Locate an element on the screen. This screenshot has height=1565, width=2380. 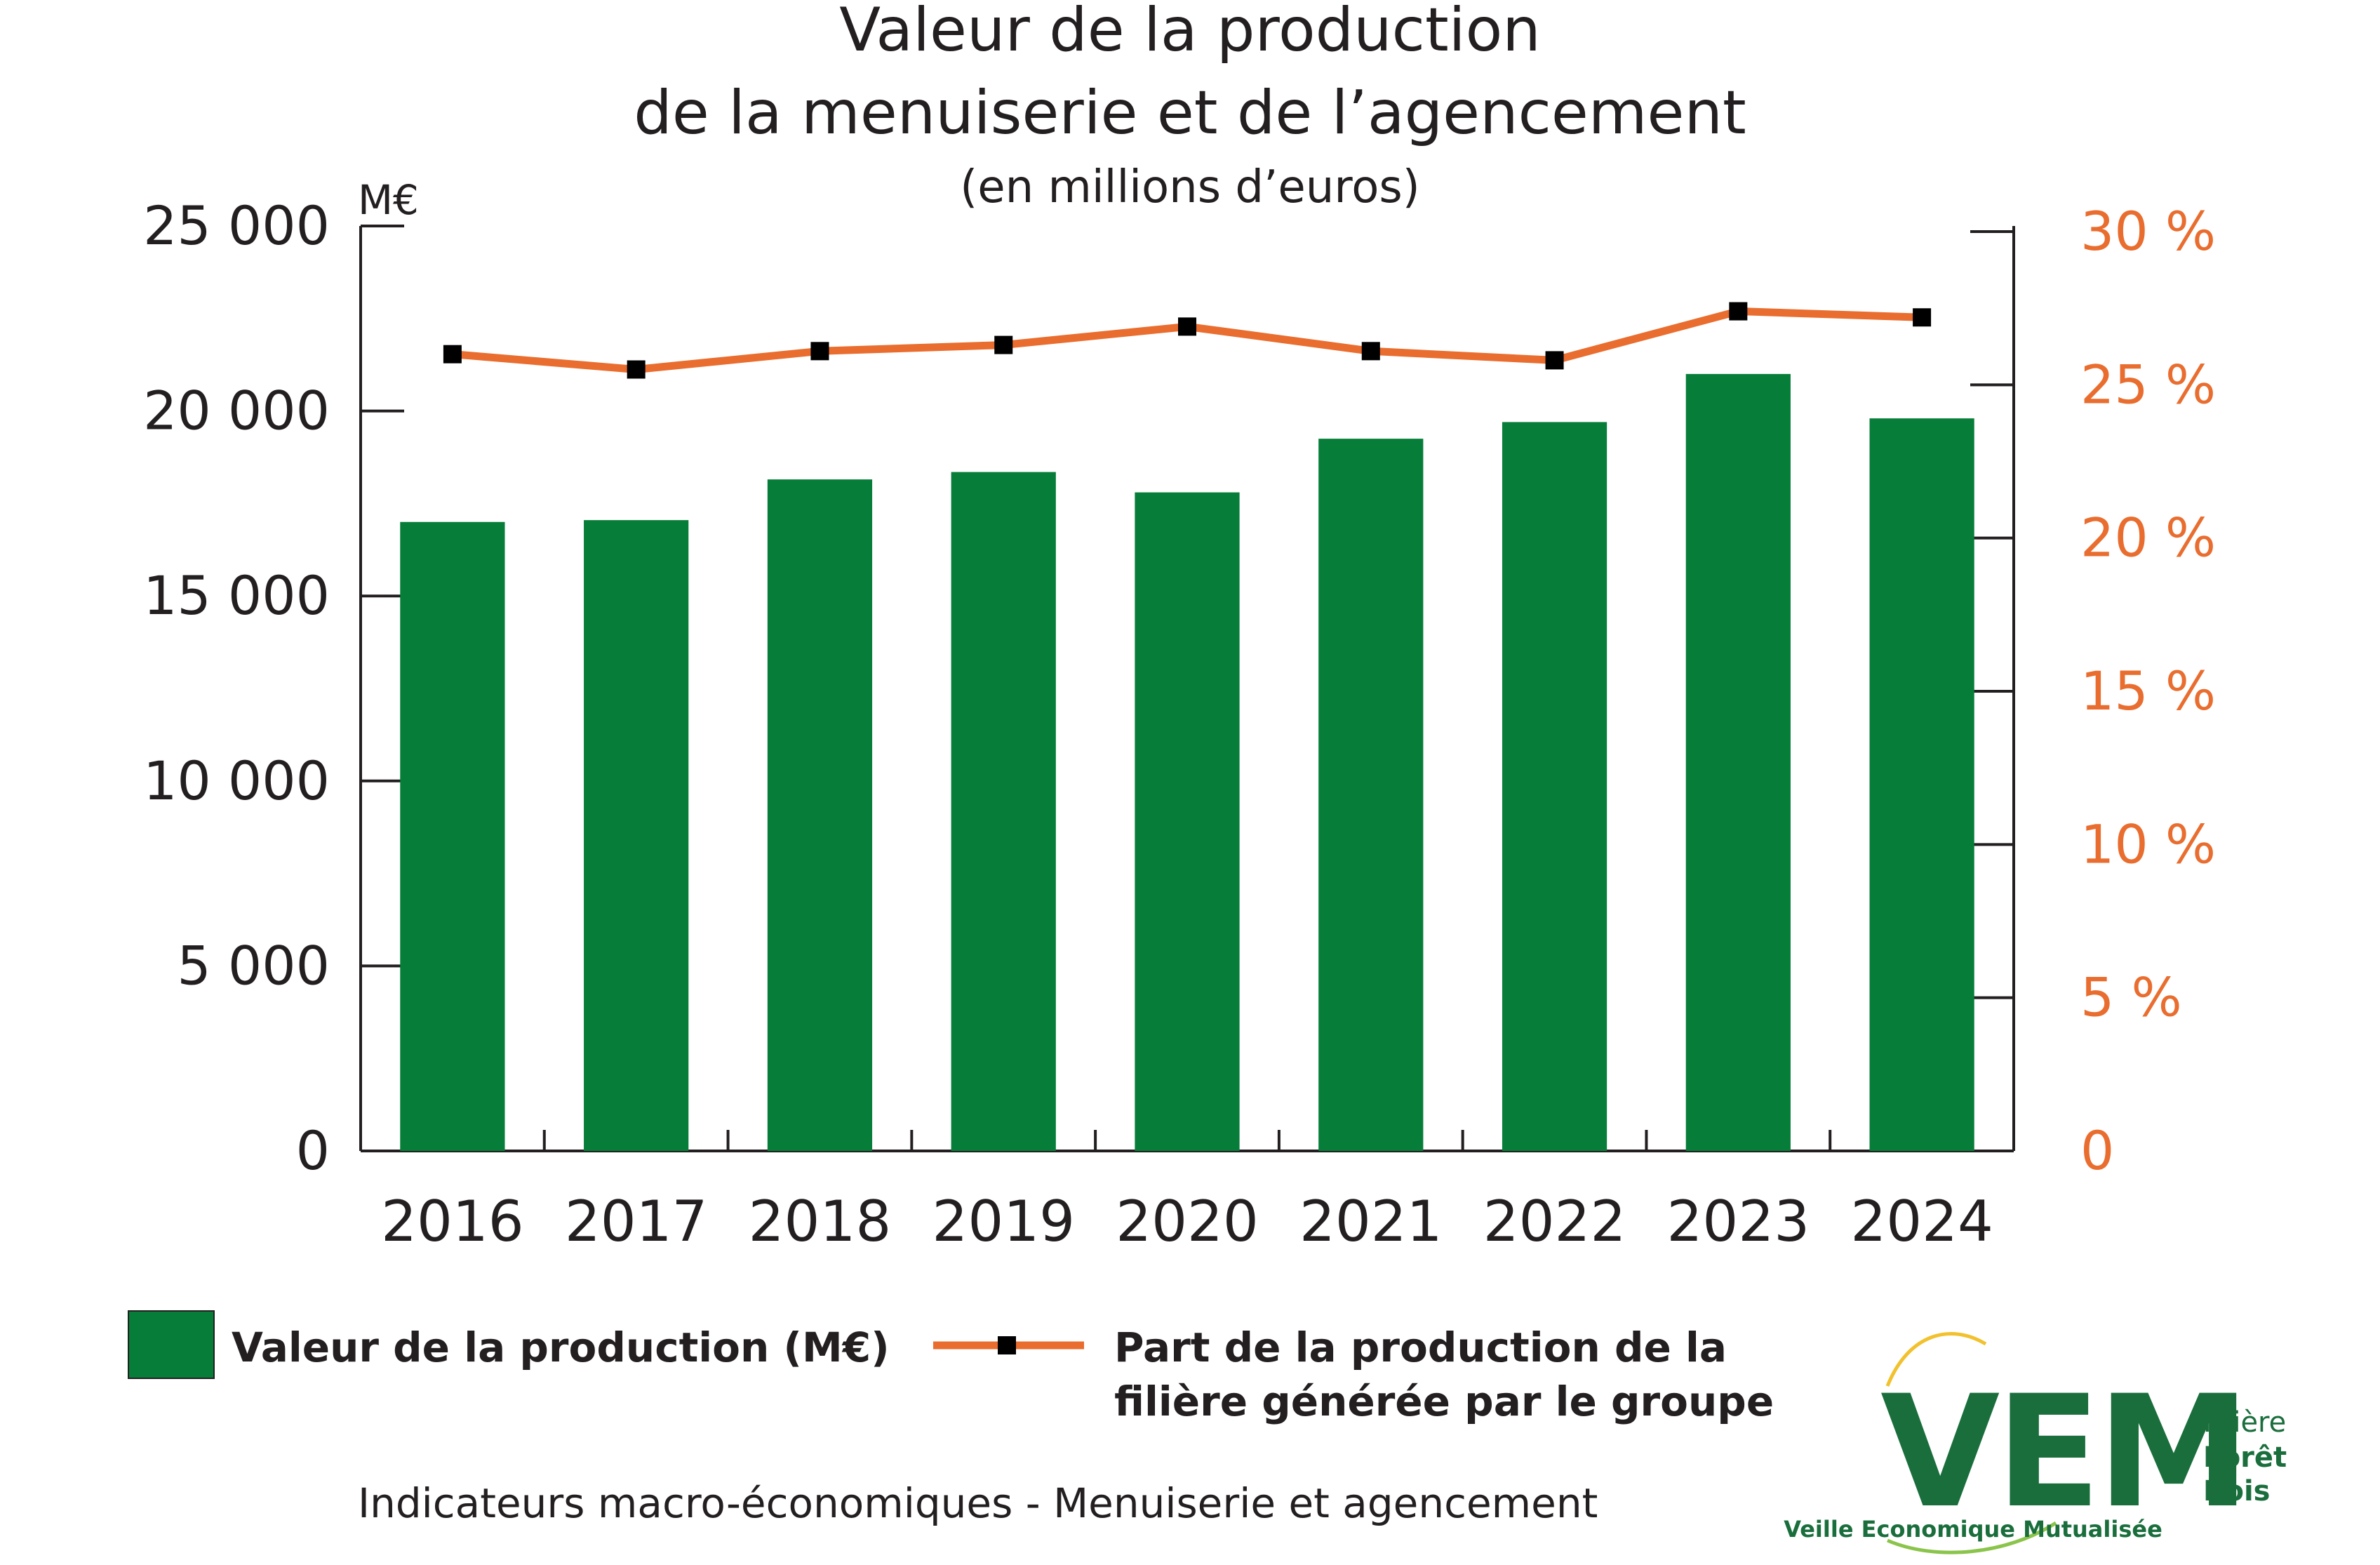
line-point-2017 is located at coordinates (637, 369).